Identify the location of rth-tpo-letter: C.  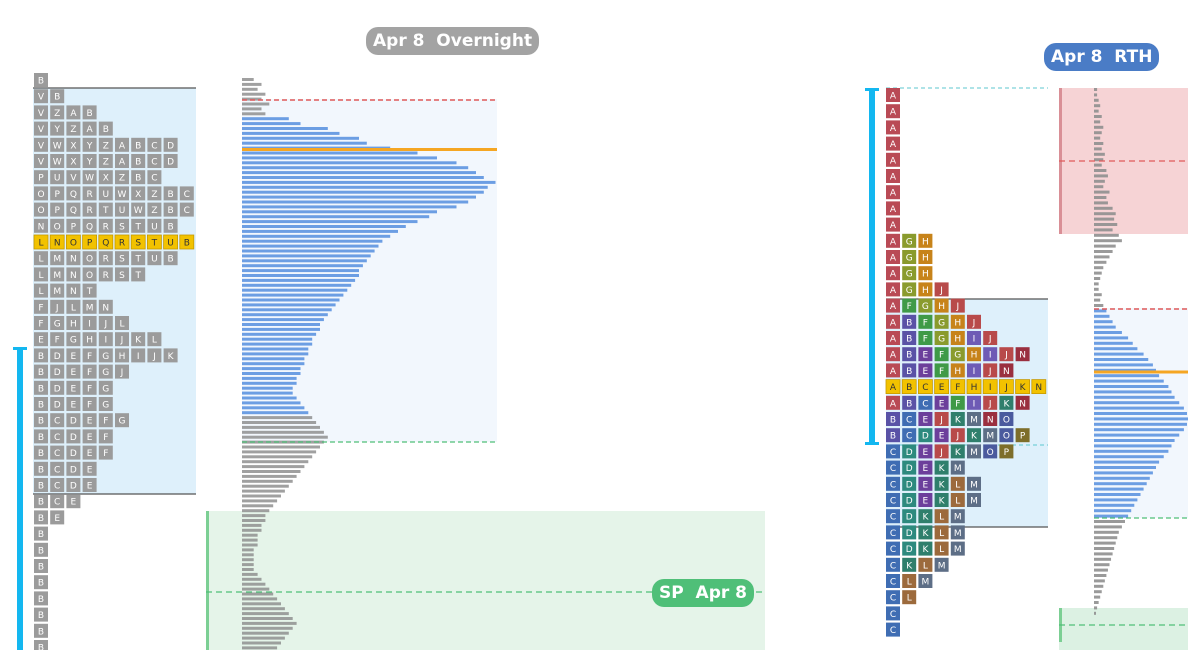
(893, 453).